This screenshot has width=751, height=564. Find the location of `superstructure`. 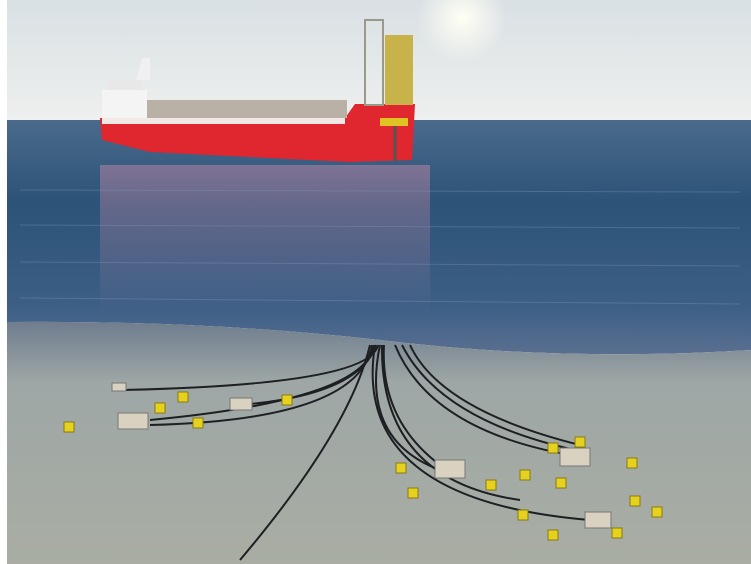

superstructure is located at coordinates (124, 104).